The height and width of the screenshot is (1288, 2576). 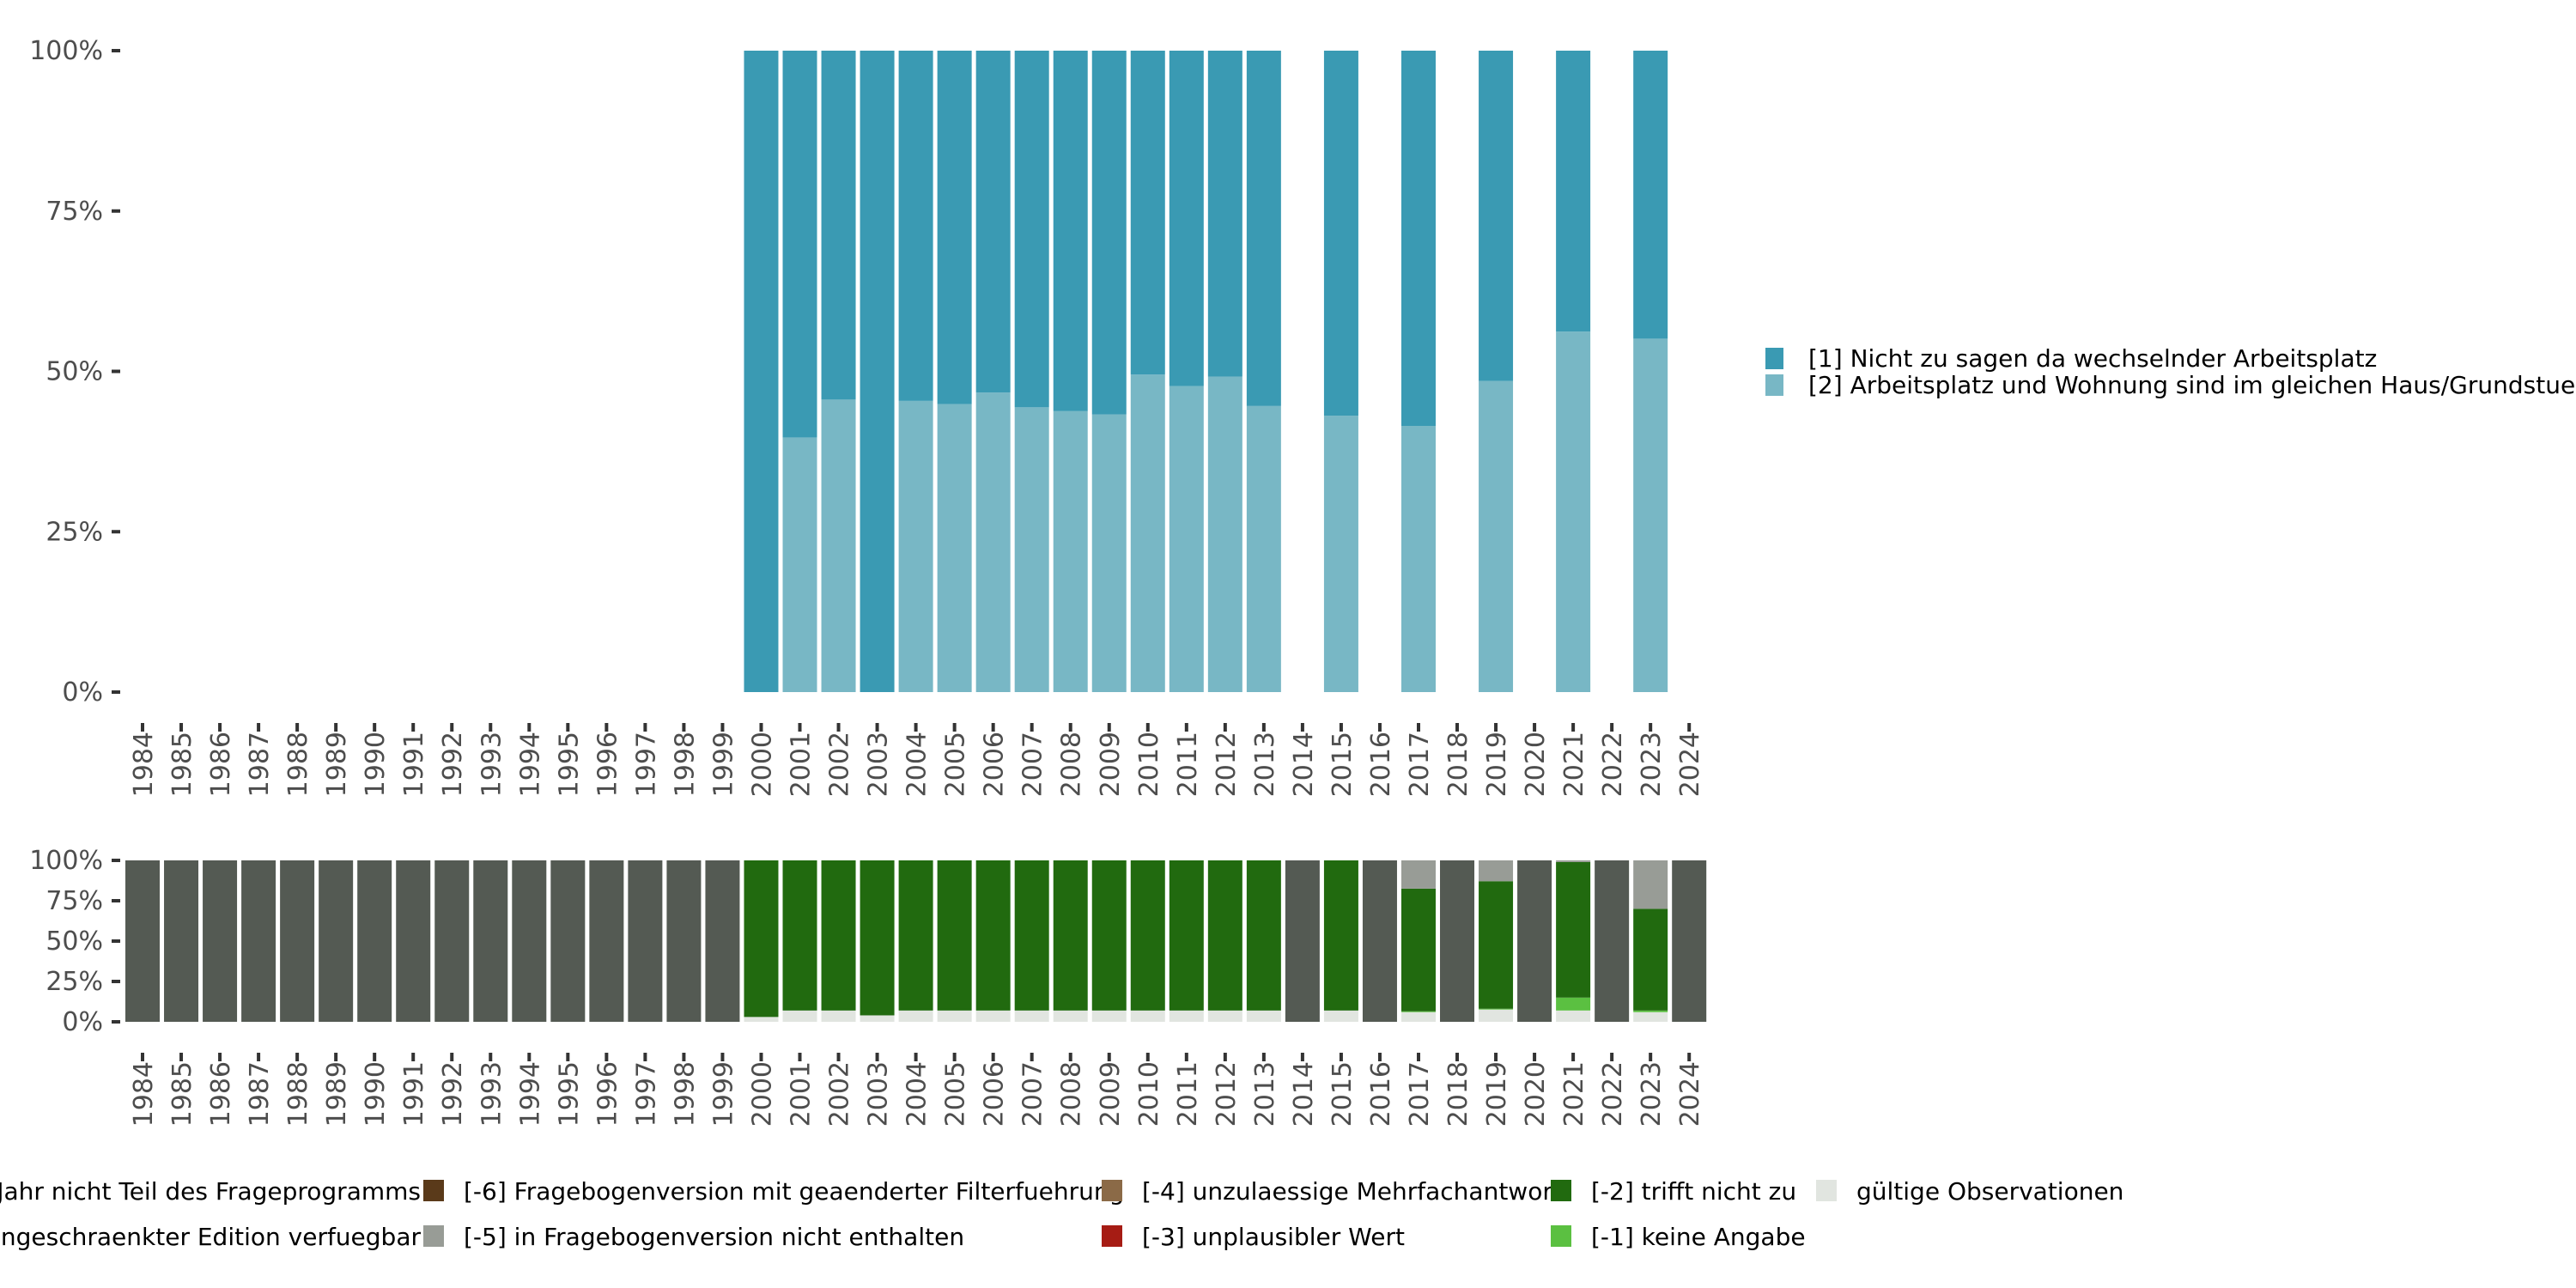 I want to click on top-x-tick-label: 1996, so click(x=607, y=764).